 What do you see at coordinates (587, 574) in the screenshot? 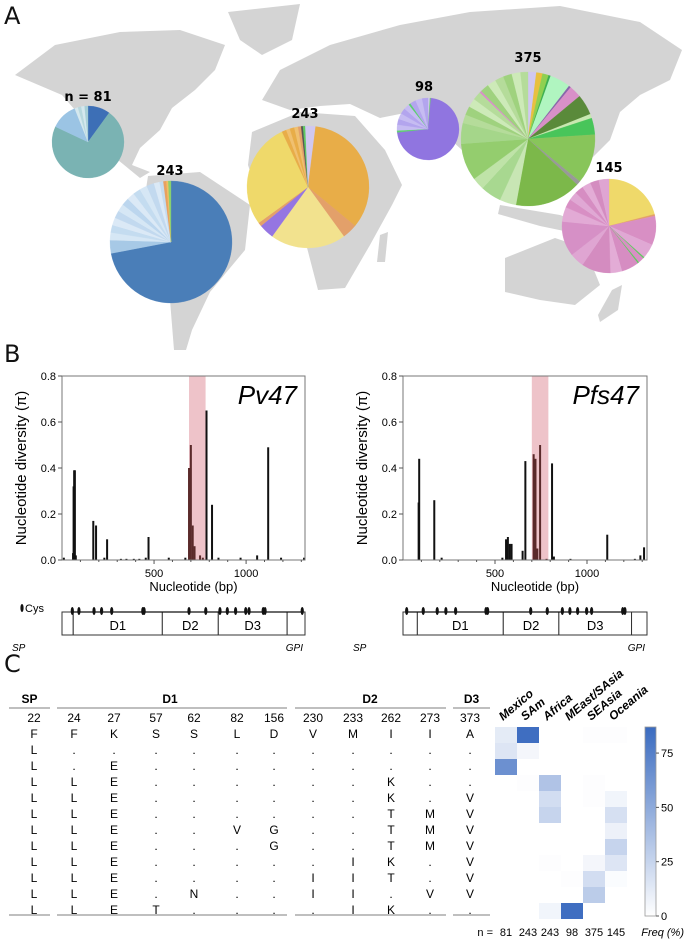
I see `x-tick-label: 1000` at bounding box center [587, 574].